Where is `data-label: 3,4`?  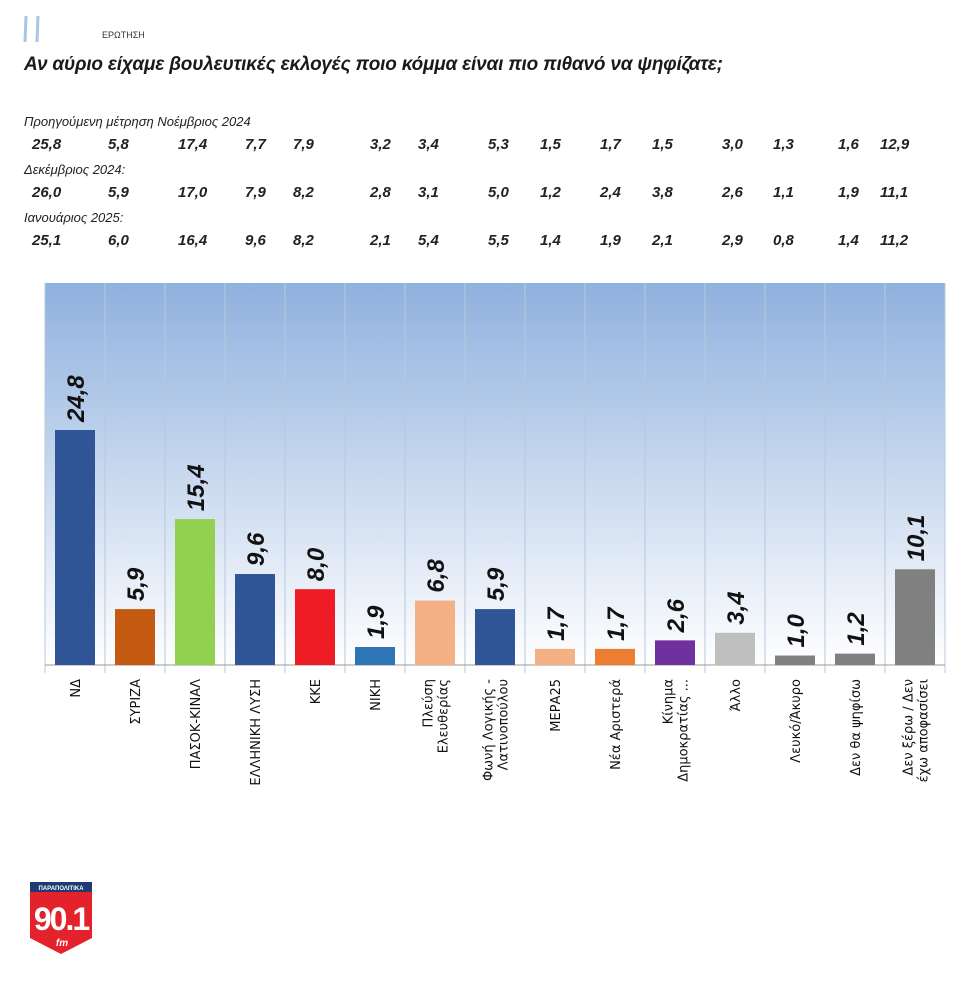
data-label: 3,4 is located at coordinates (736, 607).